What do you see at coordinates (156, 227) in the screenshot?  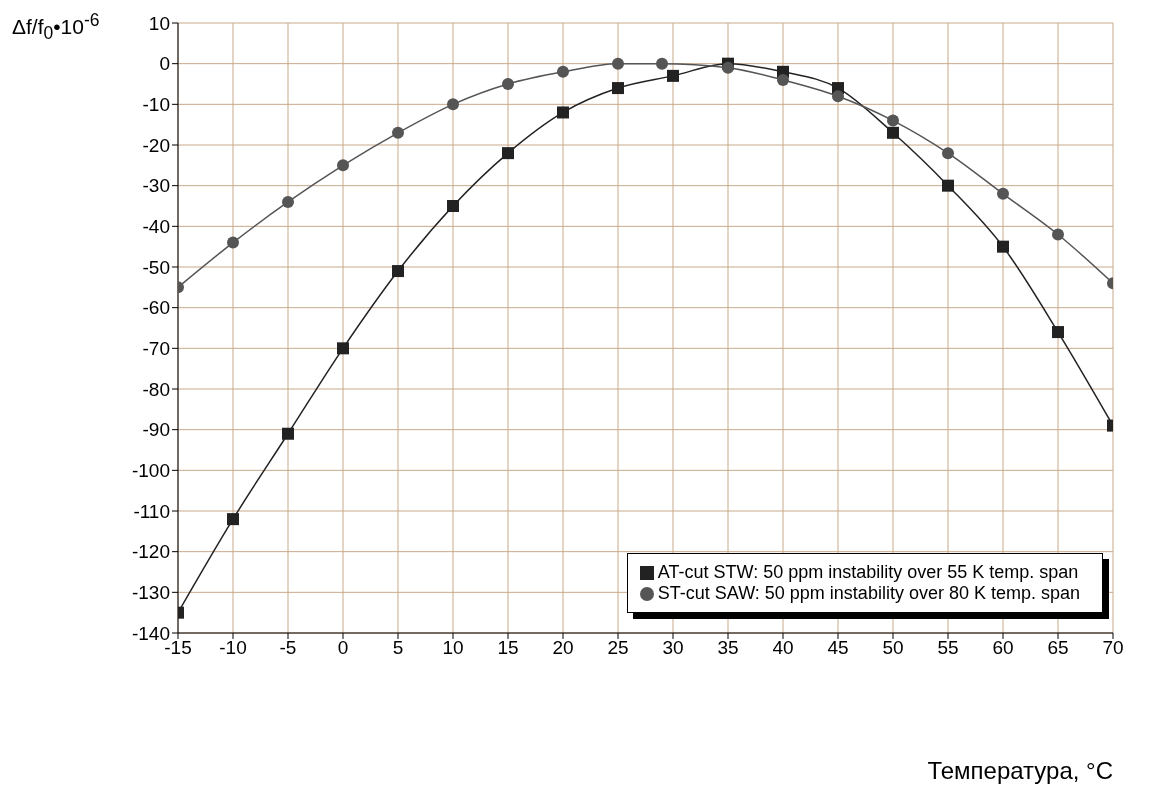 I see `y-tick-label: -40` at bounding box center [156, 227].